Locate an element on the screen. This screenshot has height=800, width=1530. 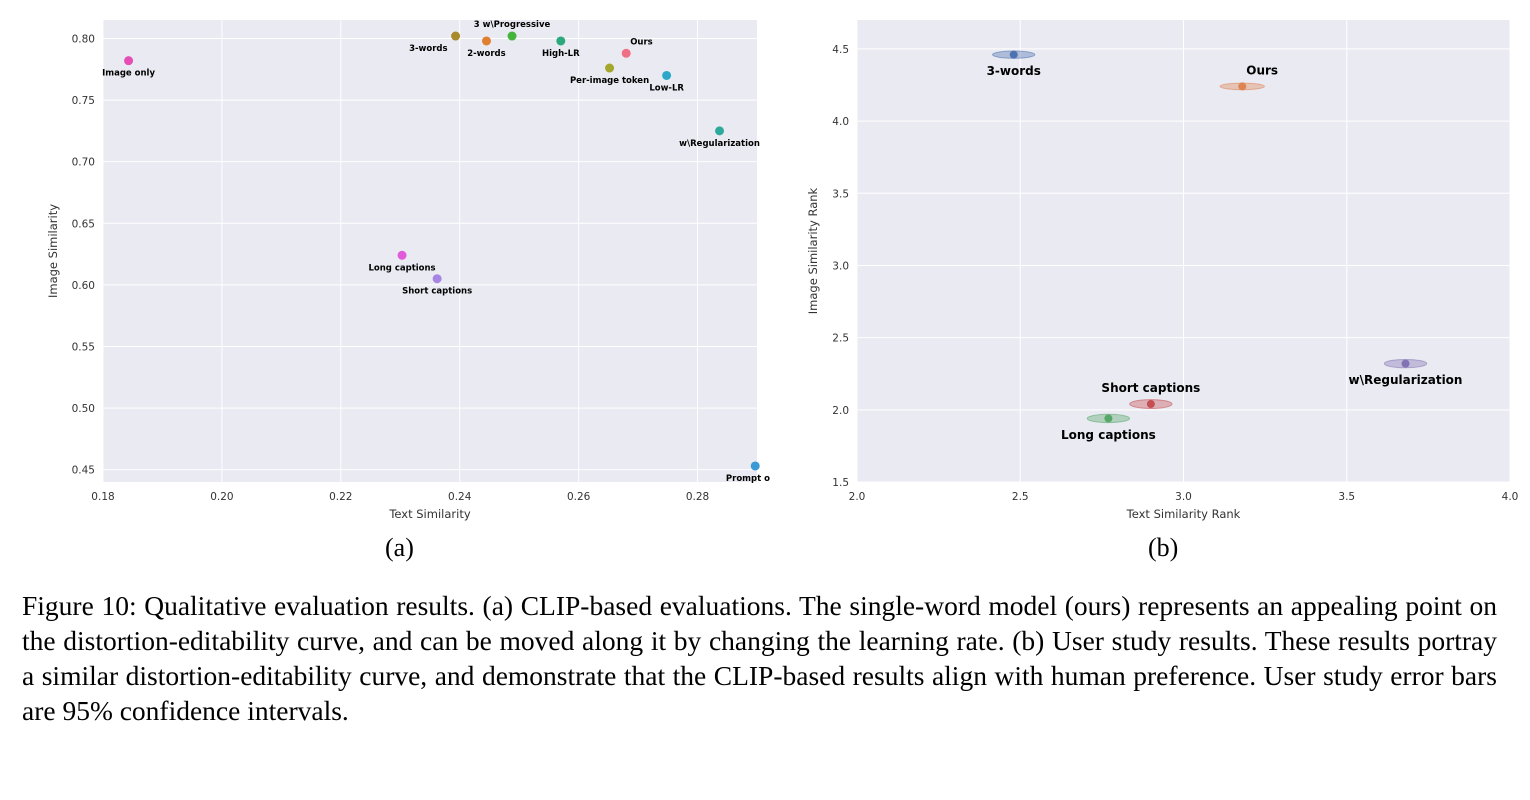
subcaption-a: (a) is located at coordinates (399, 547).